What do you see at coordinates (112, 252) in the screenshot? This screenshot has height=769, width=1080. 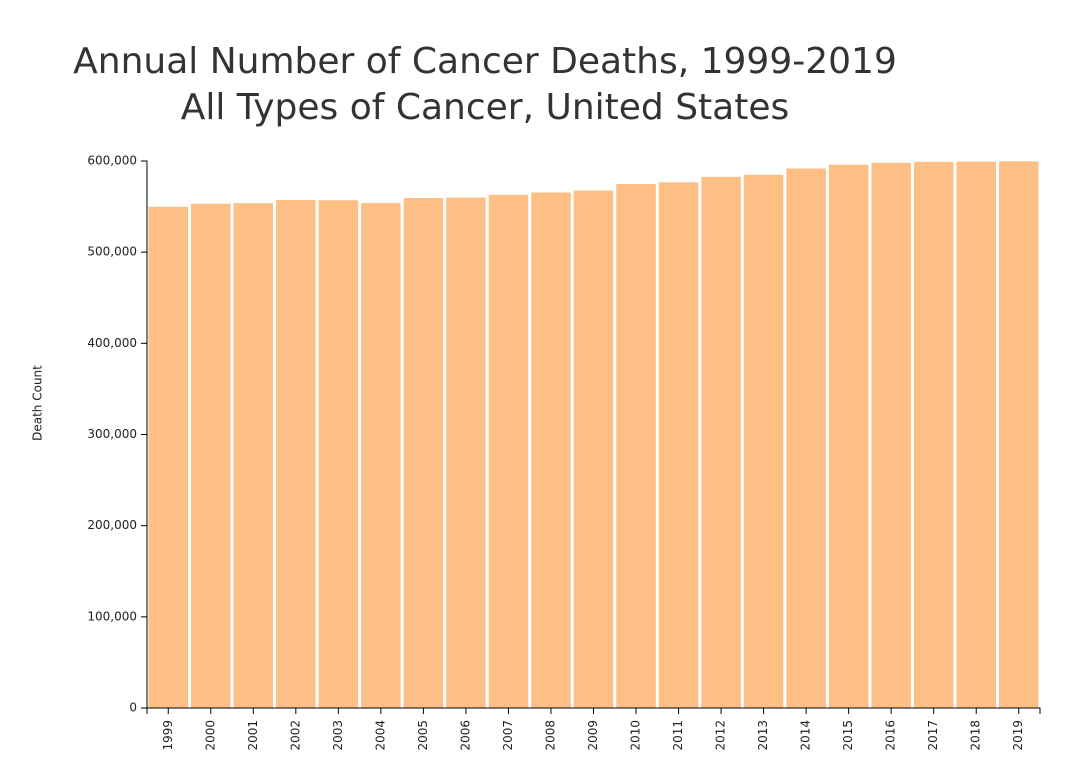 I see `y-tick-label: 500,000` at bounding box center [112, 252].